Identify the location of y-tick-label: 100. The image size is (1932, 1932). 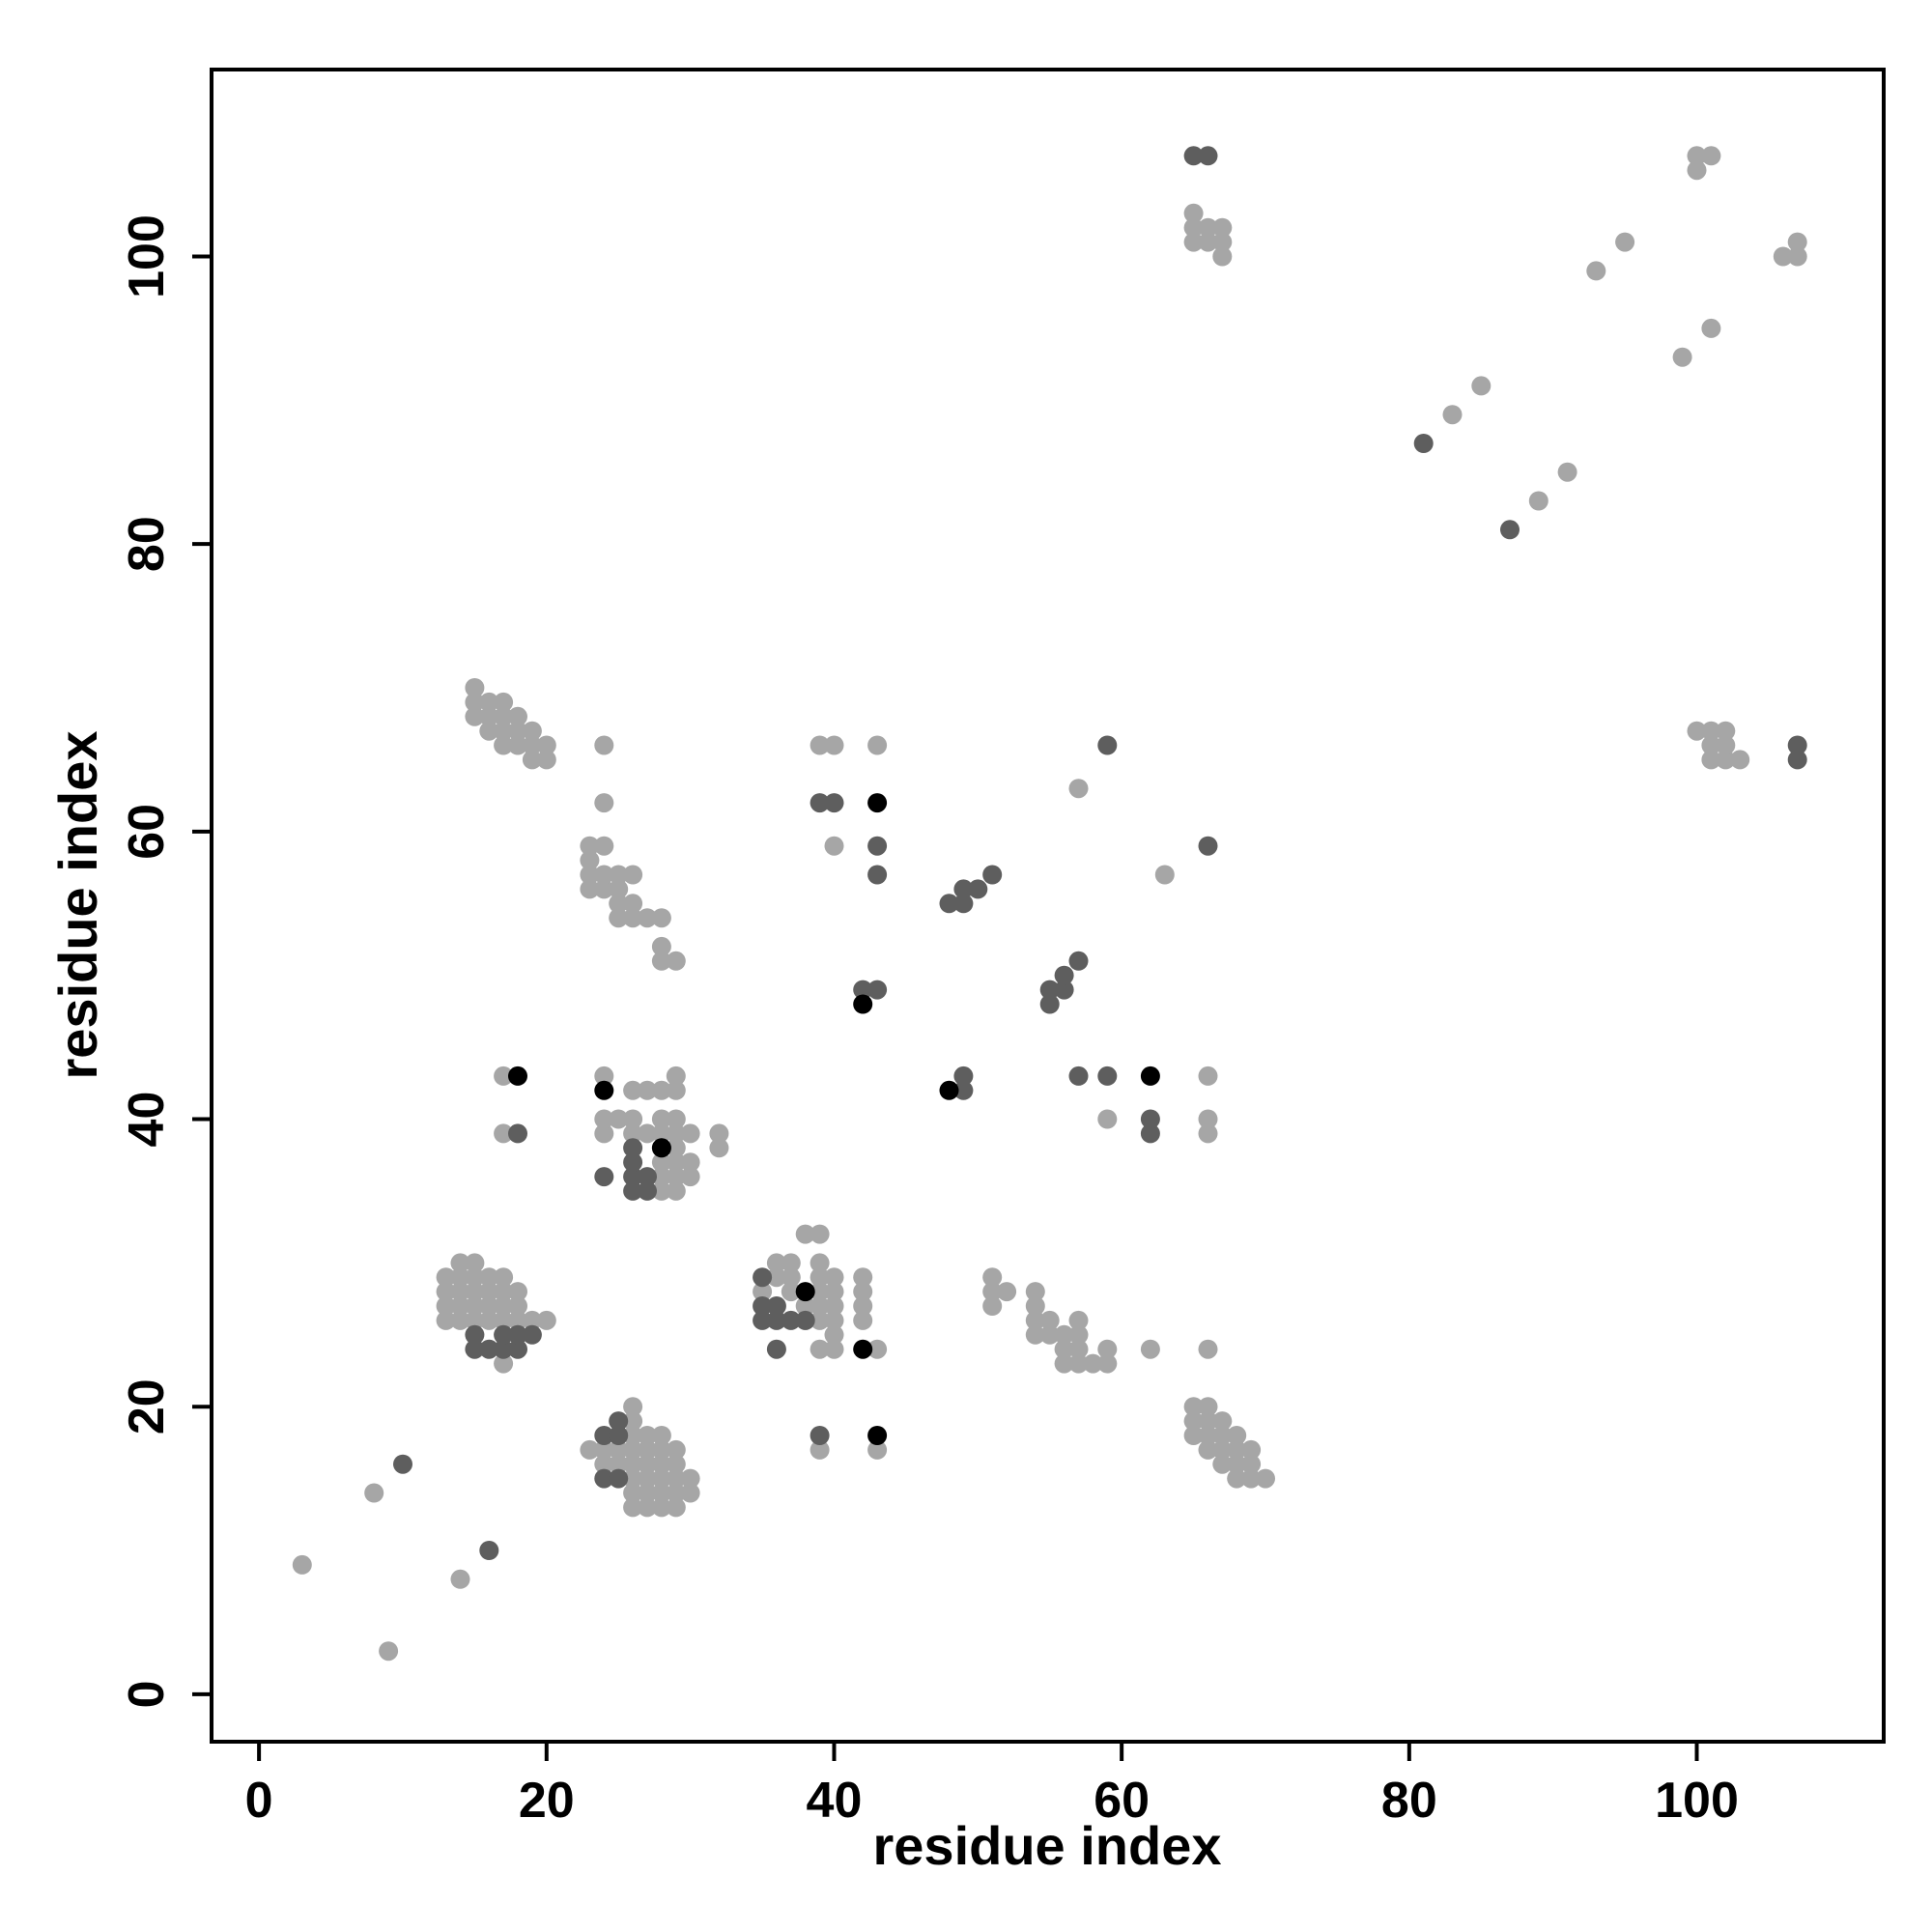
(147, 256).